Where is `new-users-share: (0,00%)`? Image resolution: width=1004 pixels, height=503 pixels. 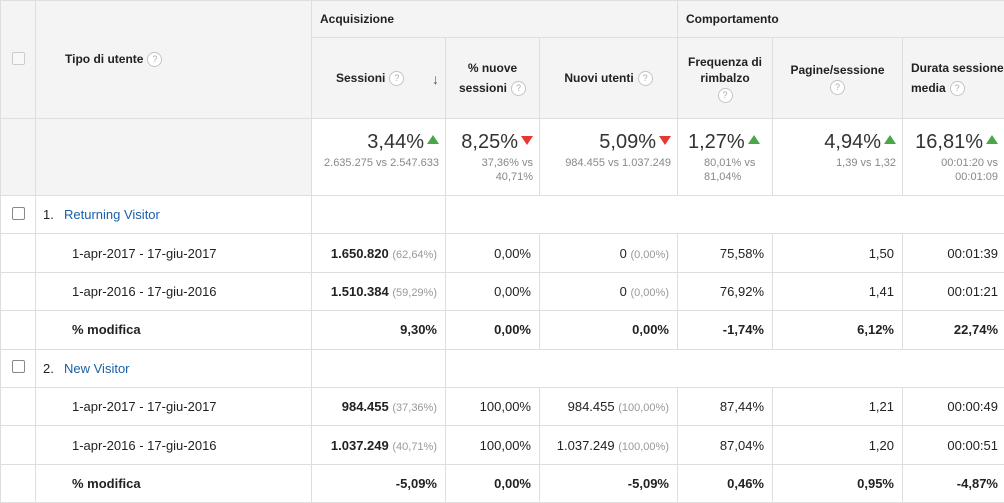 new-users-share: (0,00%) is located at coordinates (649, 255).